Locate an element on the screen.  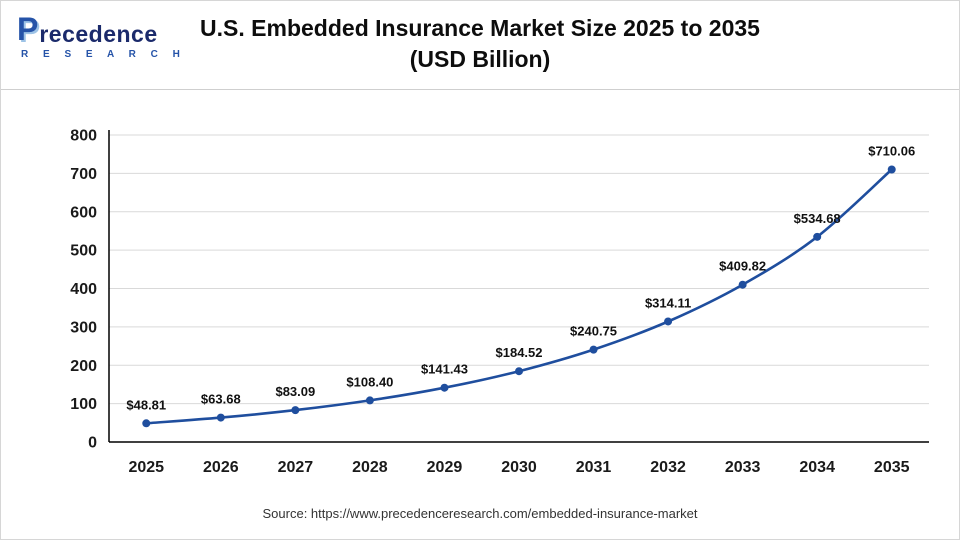
x-axis-tick-label: 2027 is located at coordinates (296, 467).